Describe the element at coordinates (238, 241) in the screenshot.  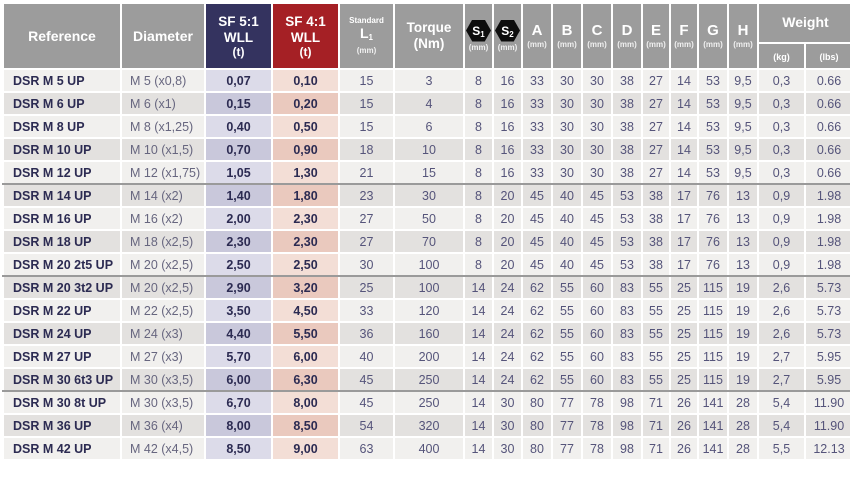
I see `cell-sf5-wll: 2,30` at that location.